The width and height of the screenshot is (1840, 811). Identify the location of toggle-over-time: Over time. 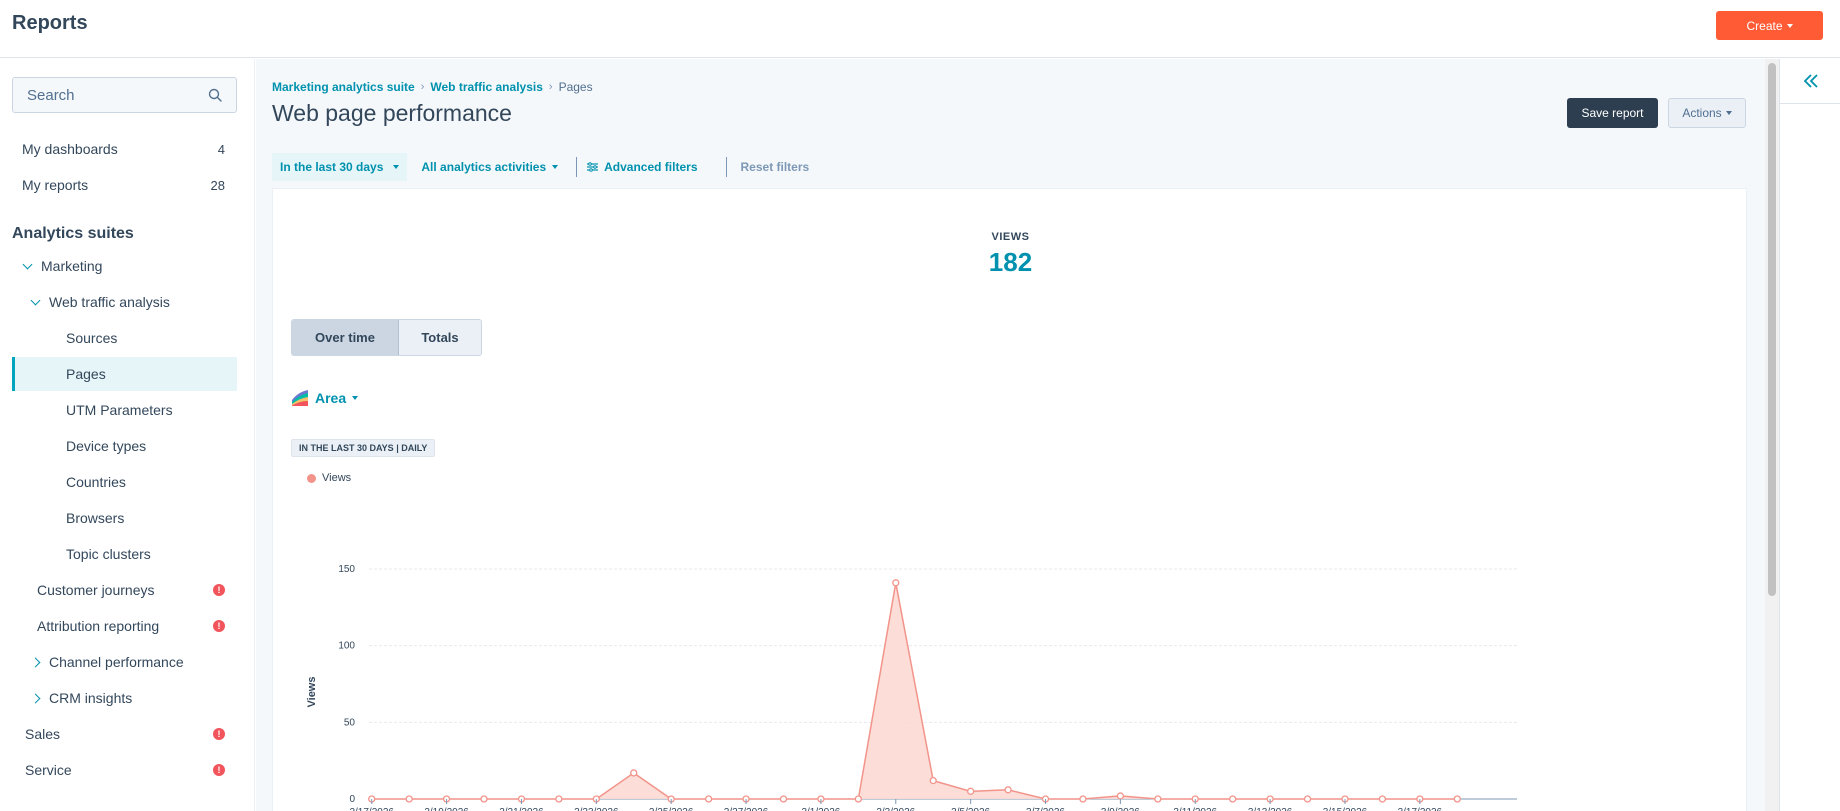
(345, 337).